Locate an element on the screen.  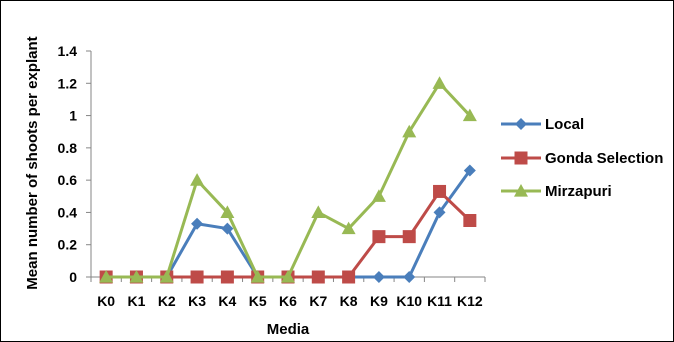
x-tick-label: K5 is located at coordinates (258, 301).